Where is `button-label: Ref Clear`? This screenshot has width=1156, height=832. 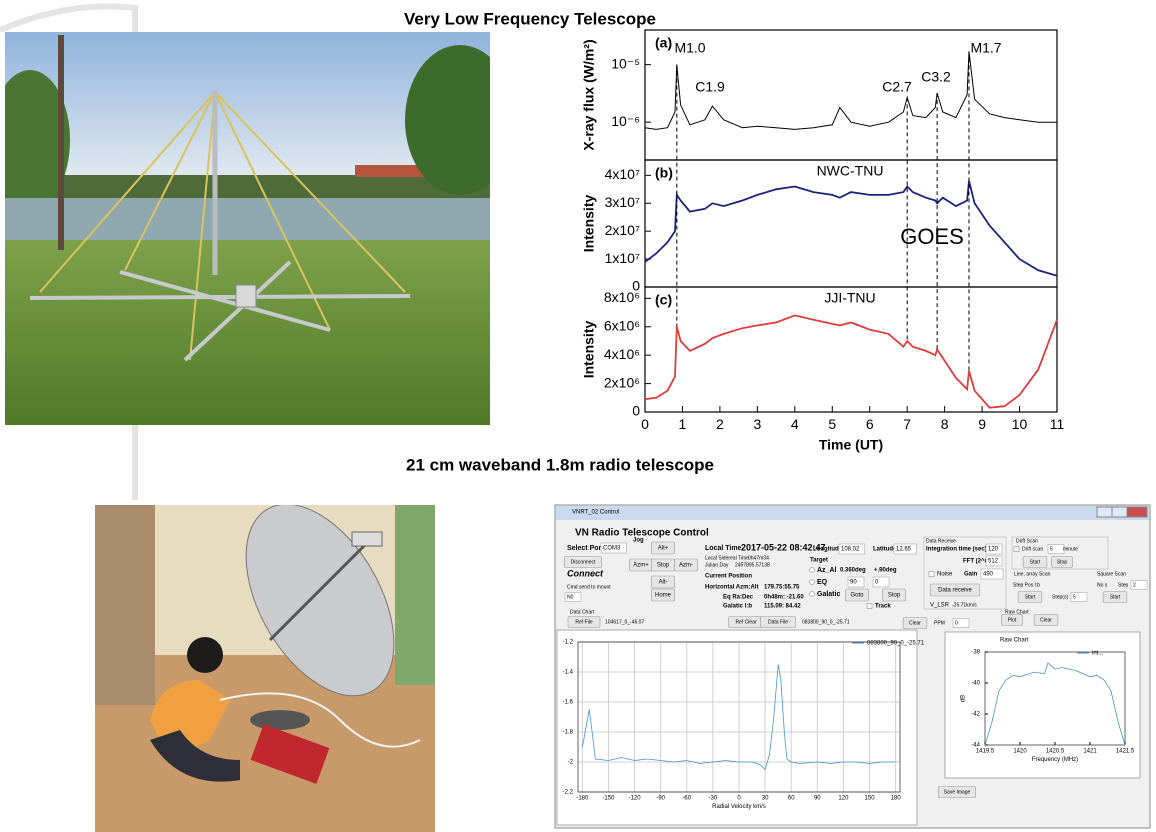
button-label: Ref Clear is located at coordinates (745, 622).